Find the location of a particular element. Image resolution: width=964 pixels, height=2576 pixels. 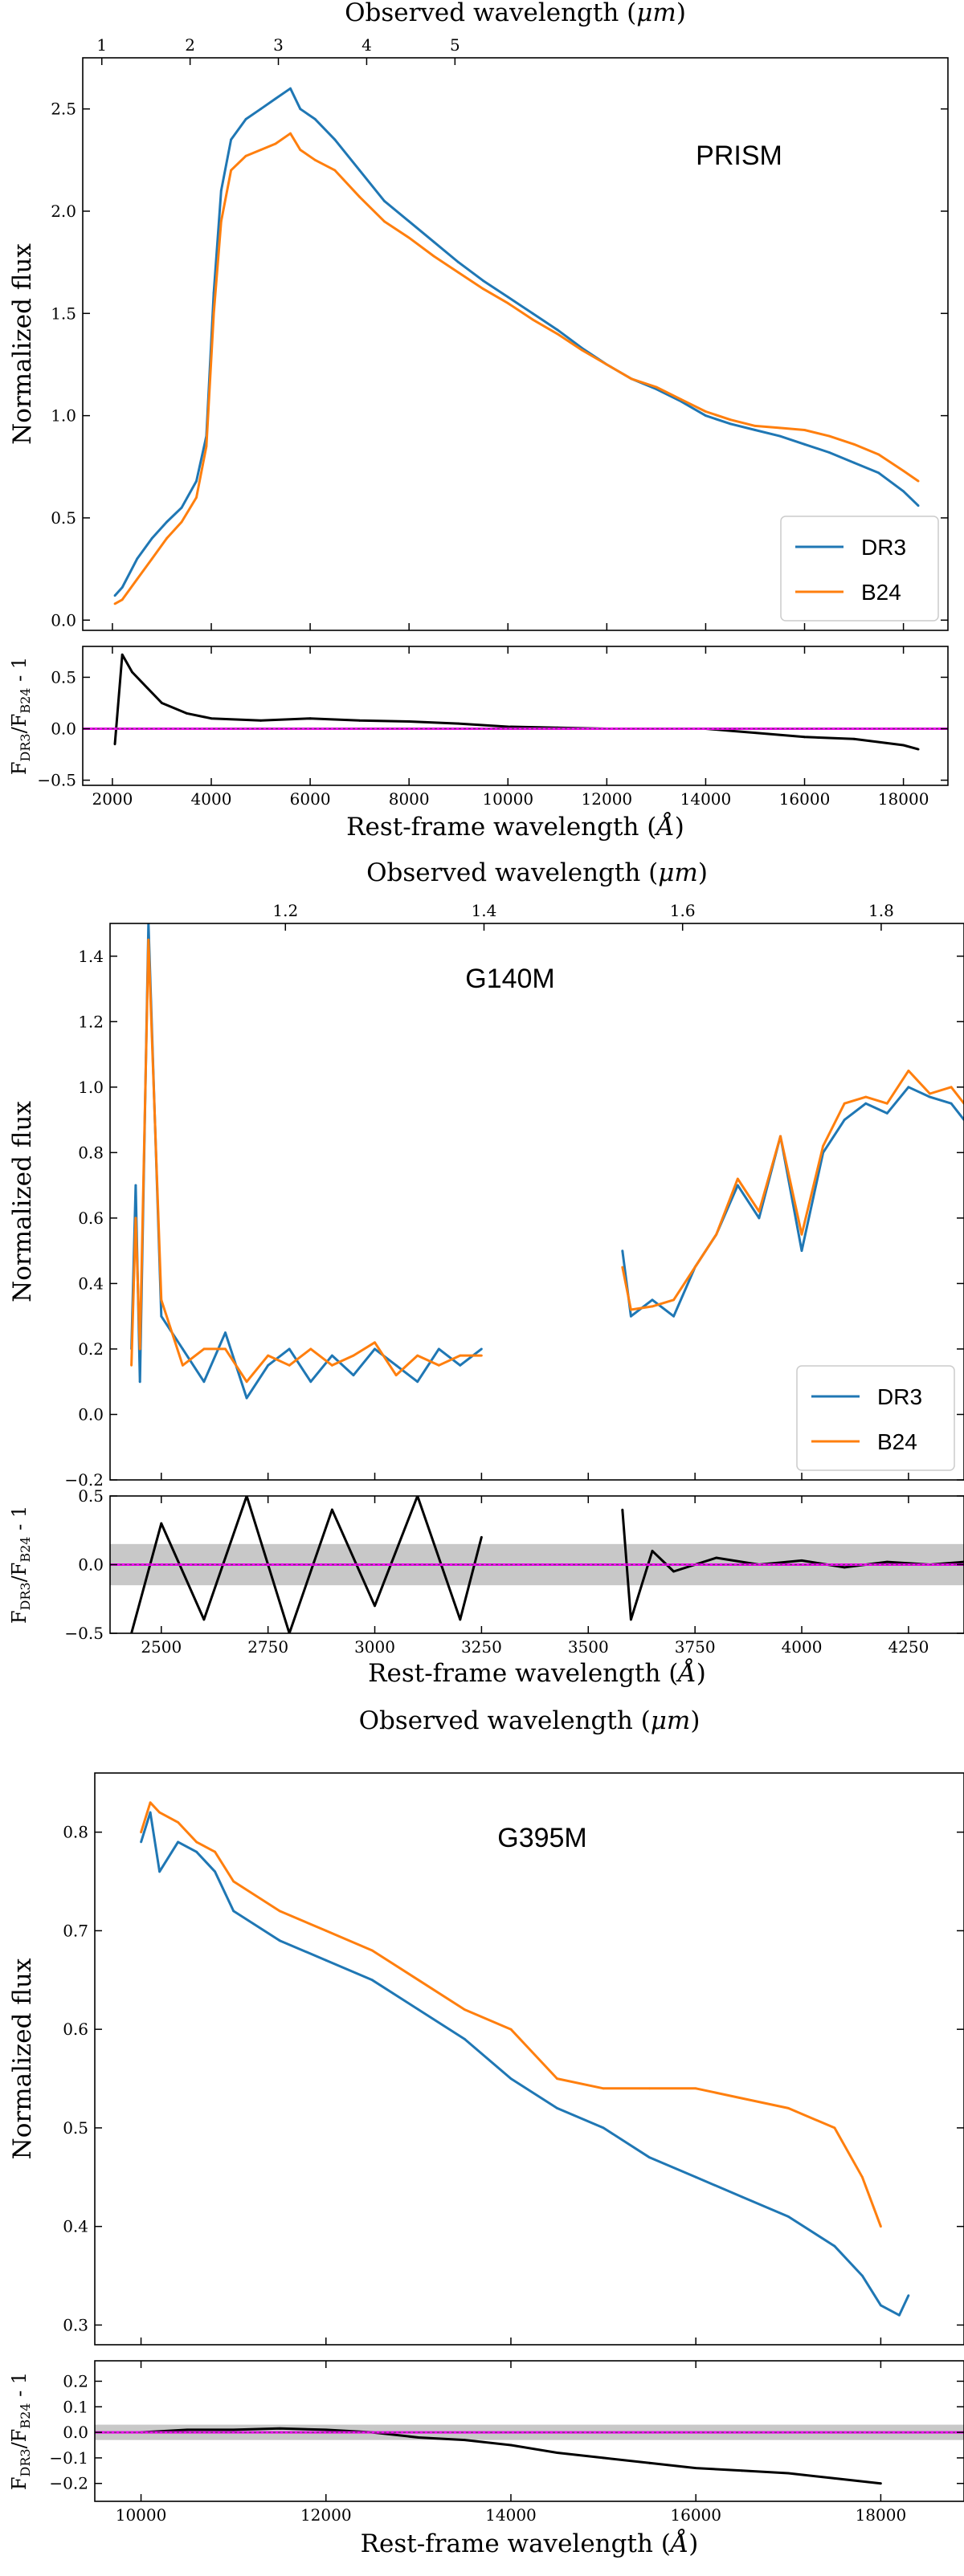

prism-x-tick-label: 14000 is located at coordinates (706, 799).